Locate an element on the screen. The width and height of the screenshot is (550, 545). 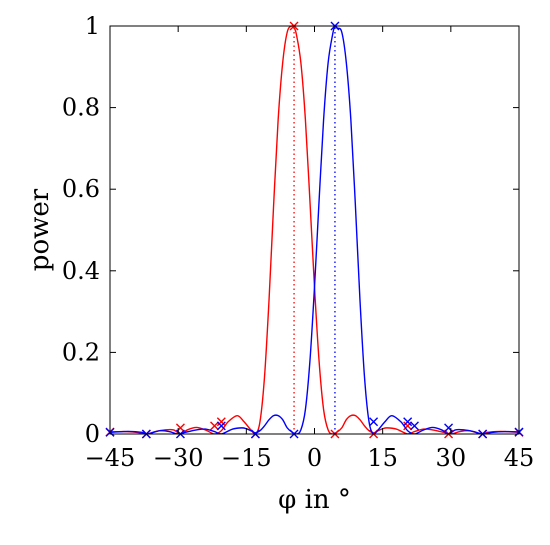
y-tick-label: 1 is located at coordinates (92, 26).